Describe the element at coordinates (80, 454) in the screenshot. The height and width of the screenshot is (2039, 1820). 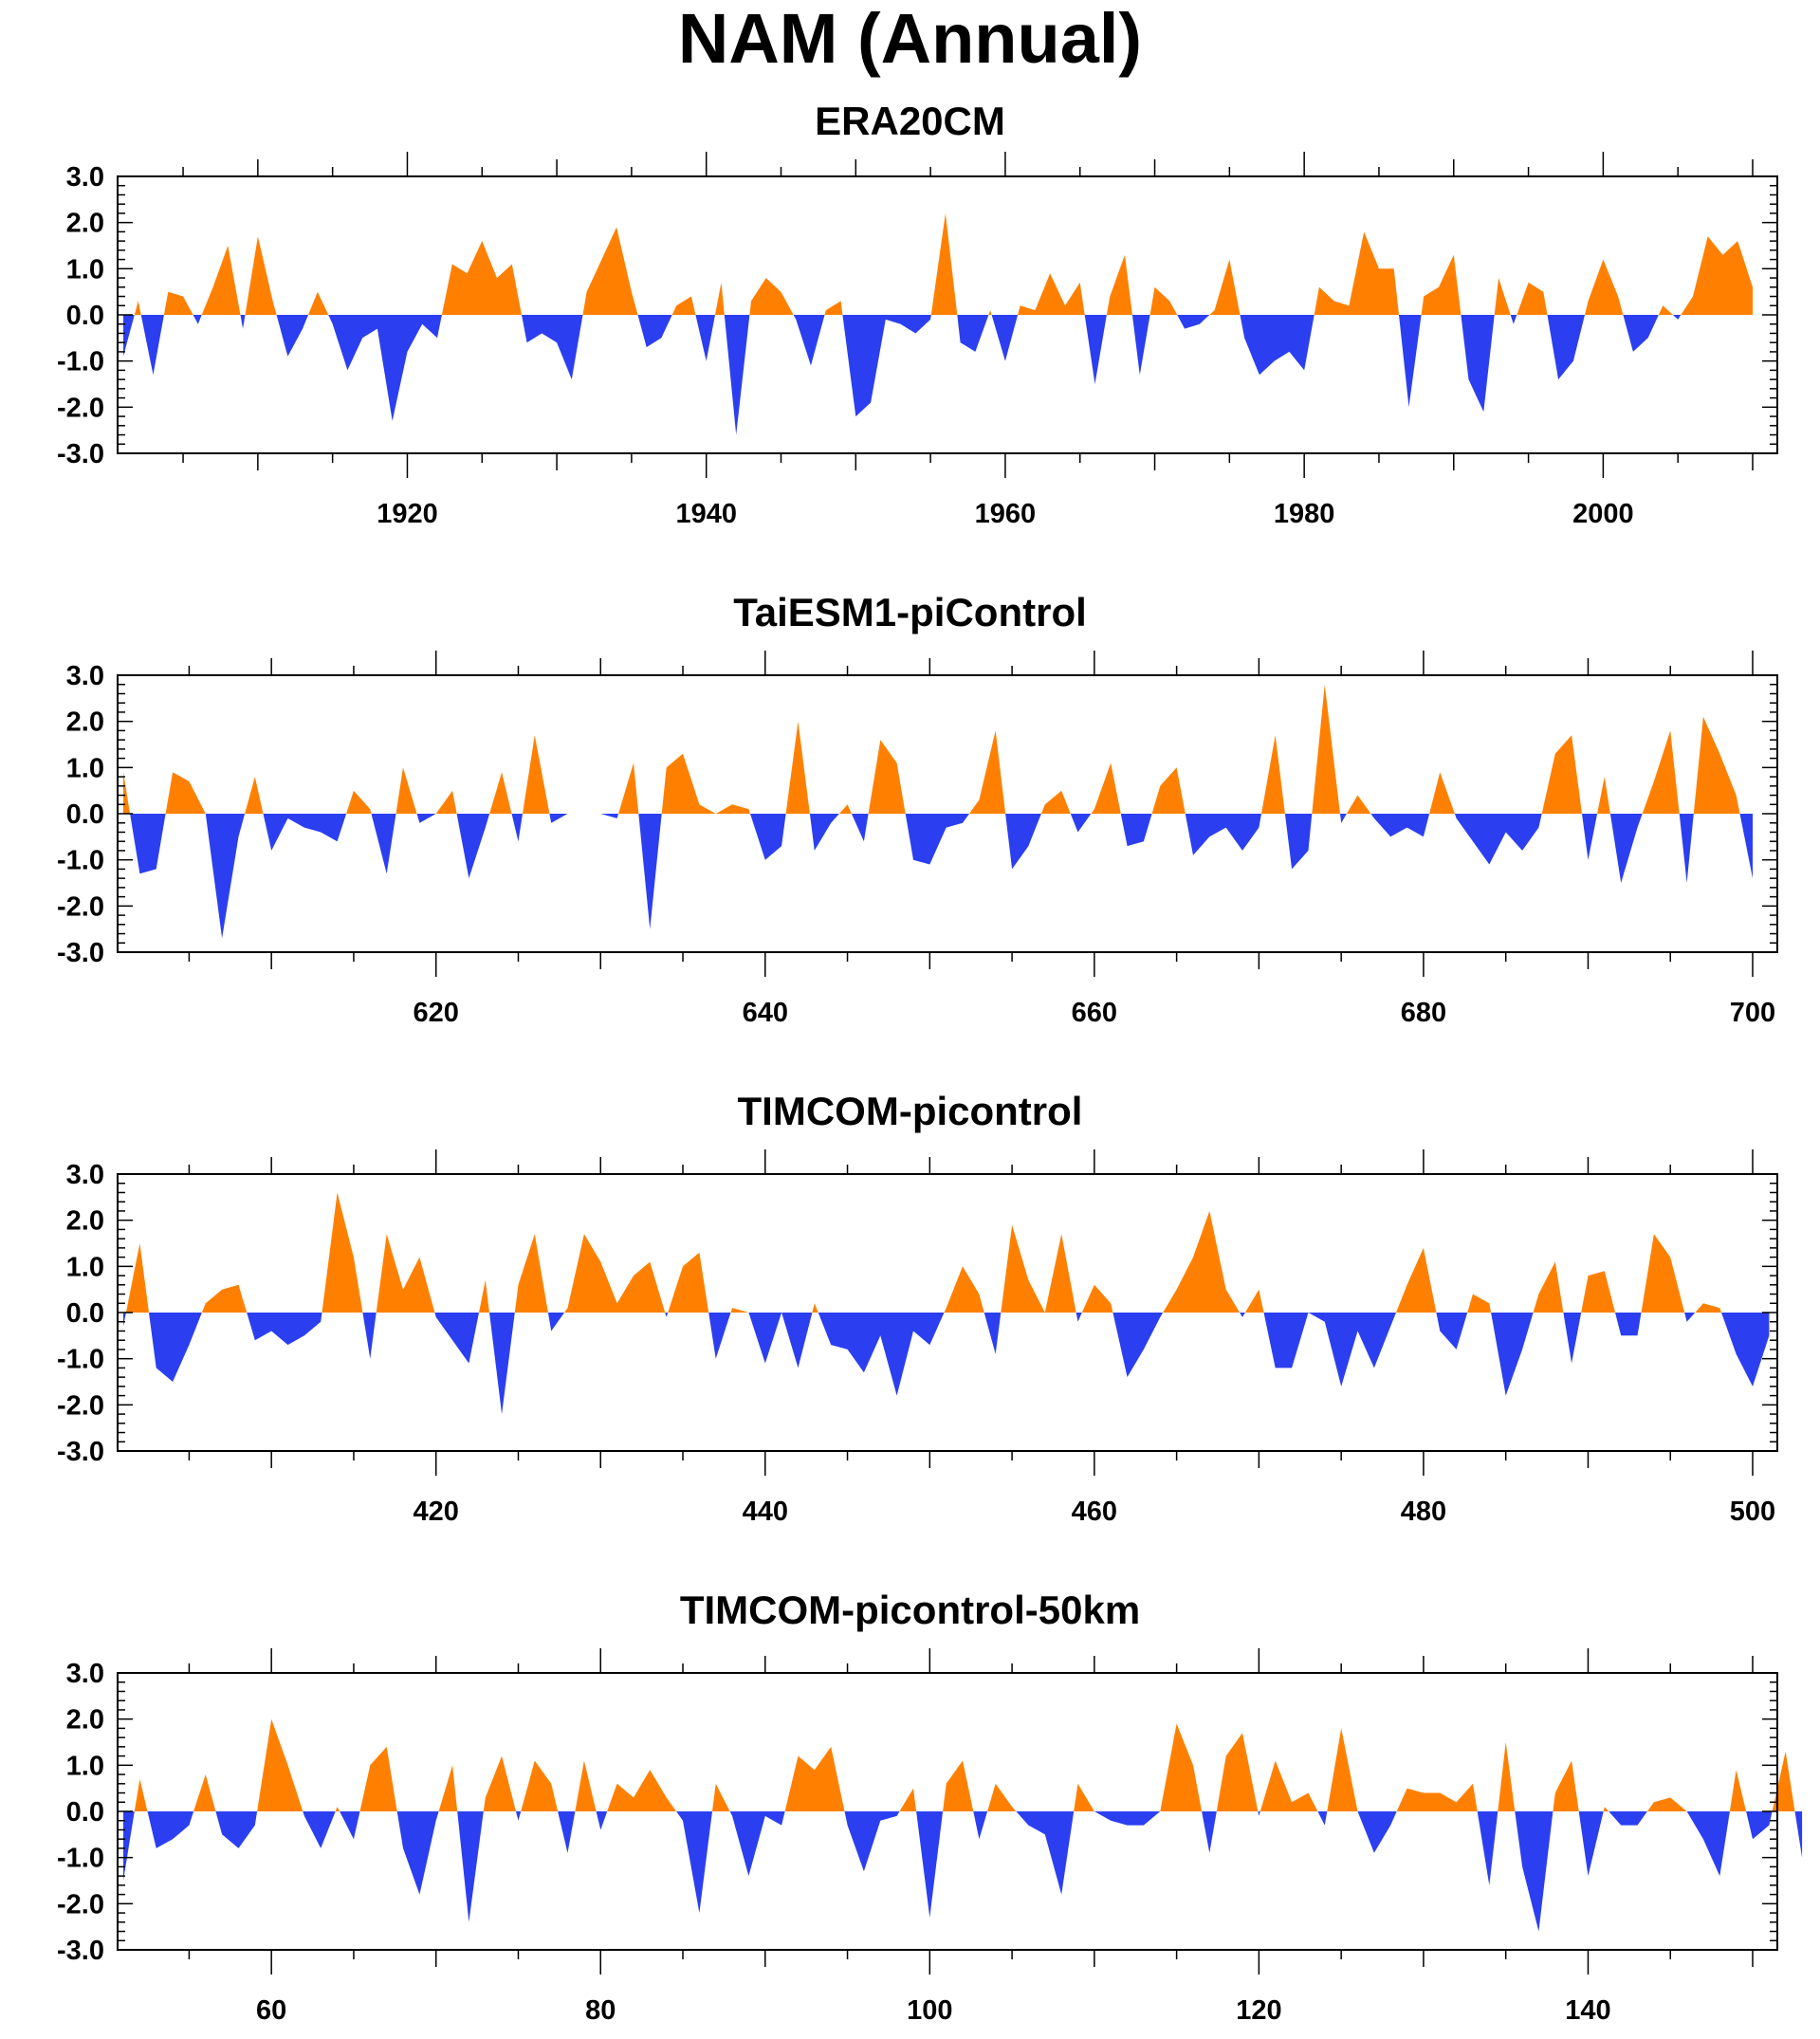
I see `y-tick-label: -3.0` at that location.